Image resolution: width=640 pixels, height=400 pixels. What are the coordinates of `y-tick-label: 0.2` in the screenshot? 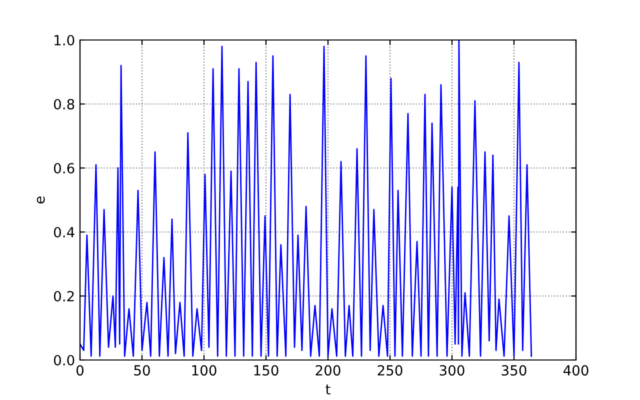 It's located at (64, 296).